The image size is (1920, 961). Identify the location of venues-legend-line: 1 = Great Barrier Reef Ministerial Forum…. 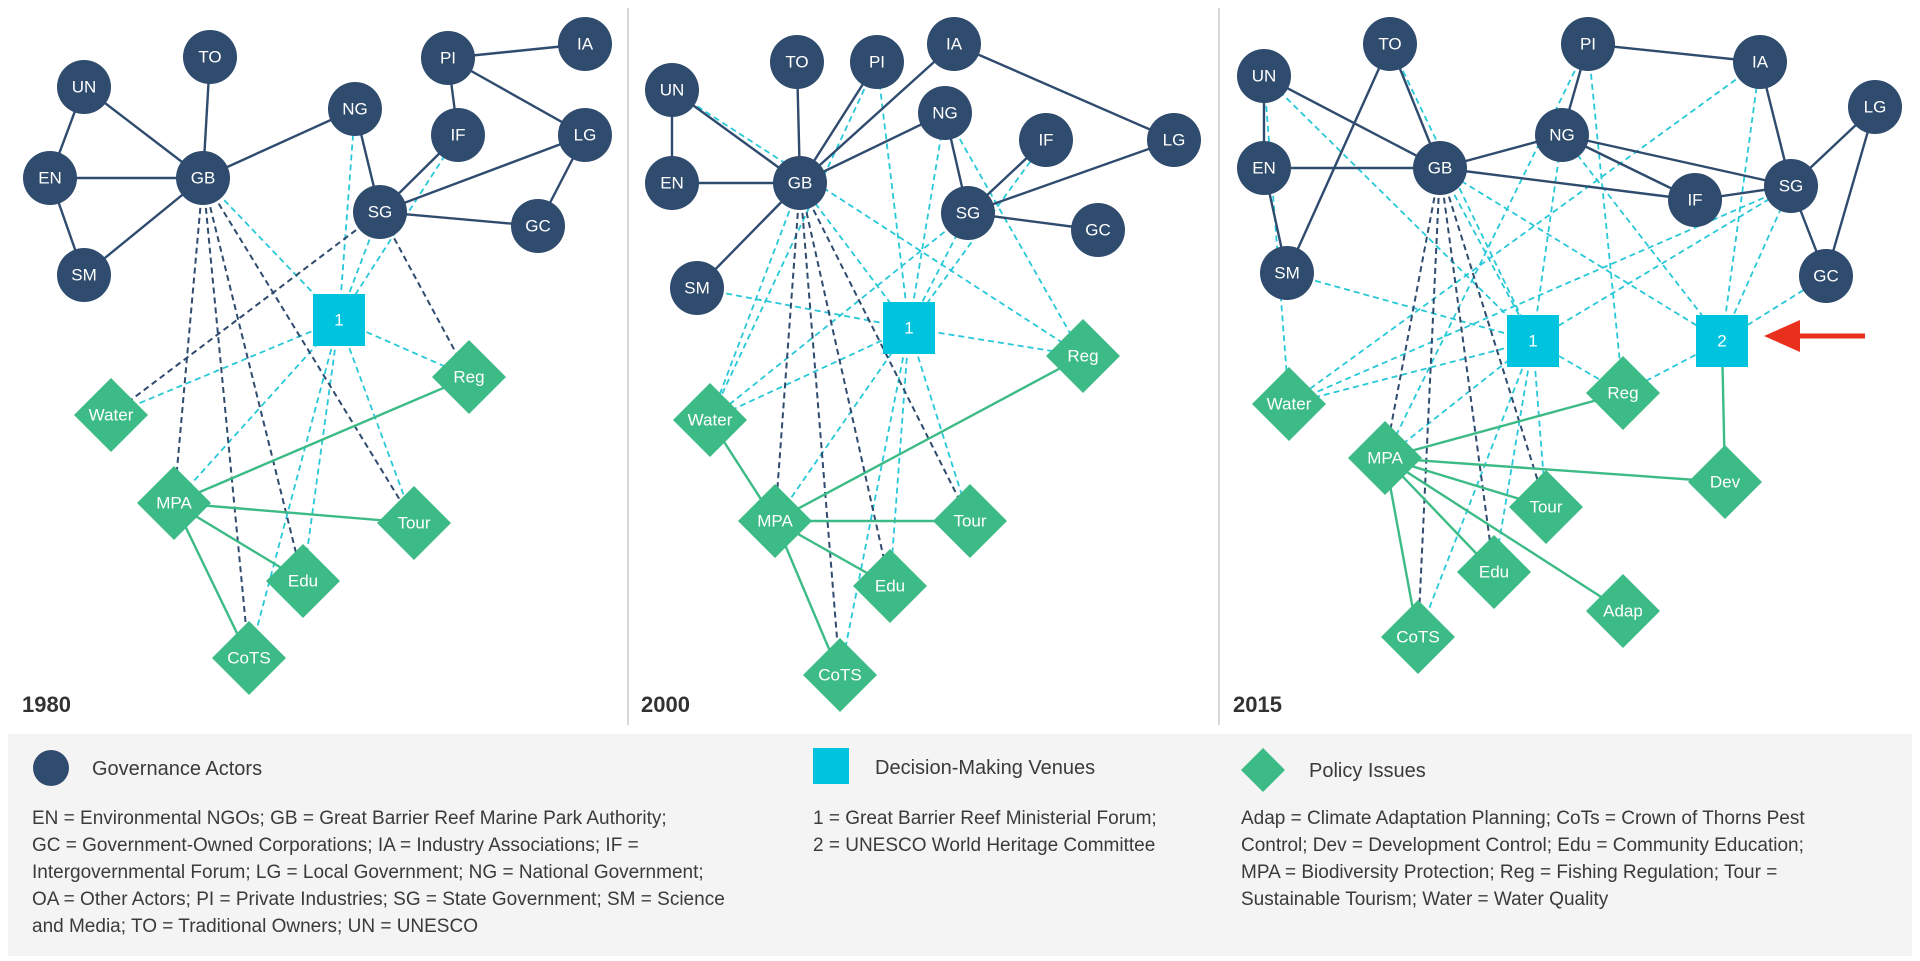
(985, 818).